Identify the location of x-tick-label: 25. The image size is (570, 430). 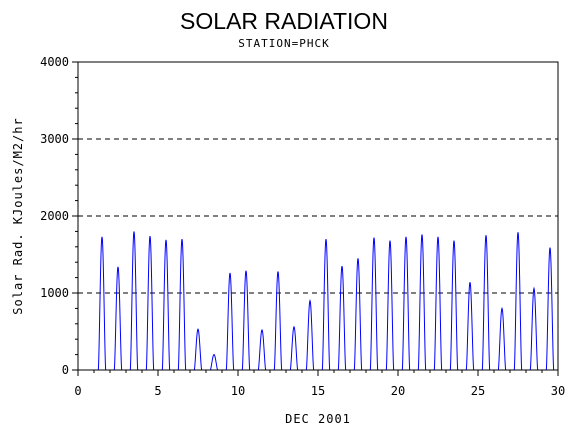
(478, 391).